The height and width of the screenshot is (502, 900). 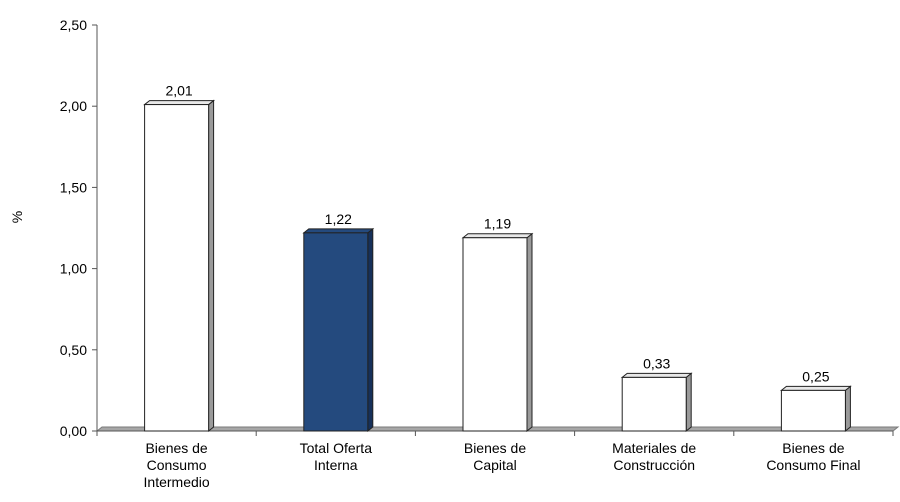 What do you see at coordinates (73, 187) in the screenshot?
I see `y-tick-label: 1,50` at bounding box center [73, 187].